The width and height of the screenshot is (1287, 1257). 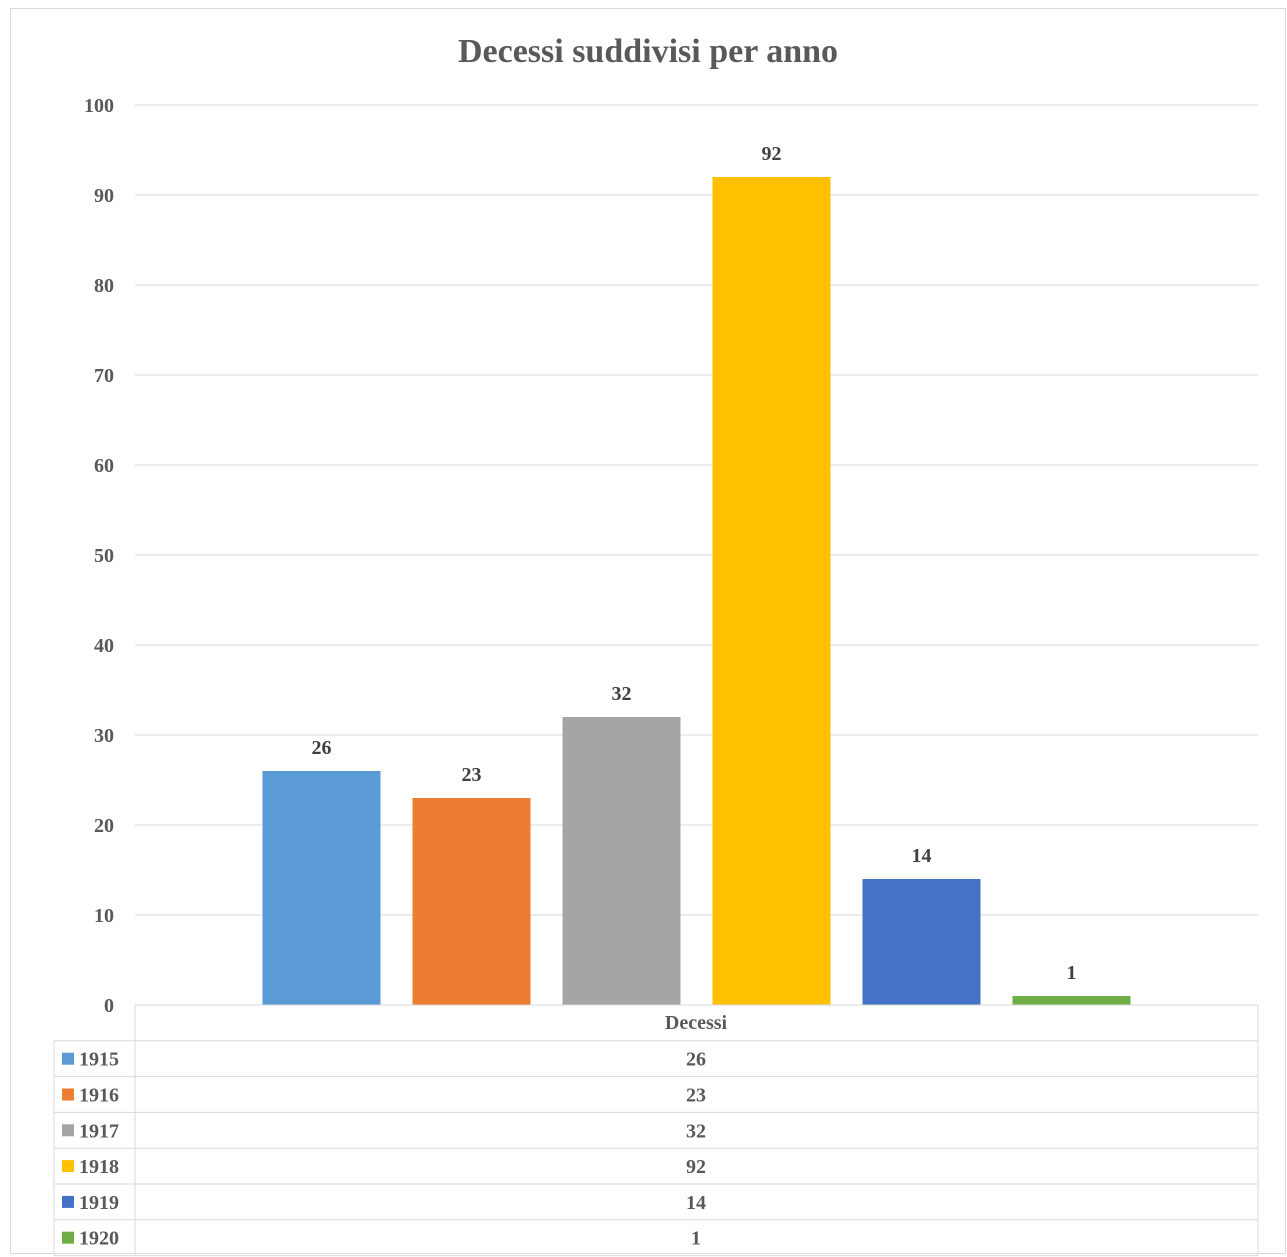 What do you see at coordinates (68, 1130) in the screenshot?
I see `legend-key-1917` at bounding box center [68, 1130].